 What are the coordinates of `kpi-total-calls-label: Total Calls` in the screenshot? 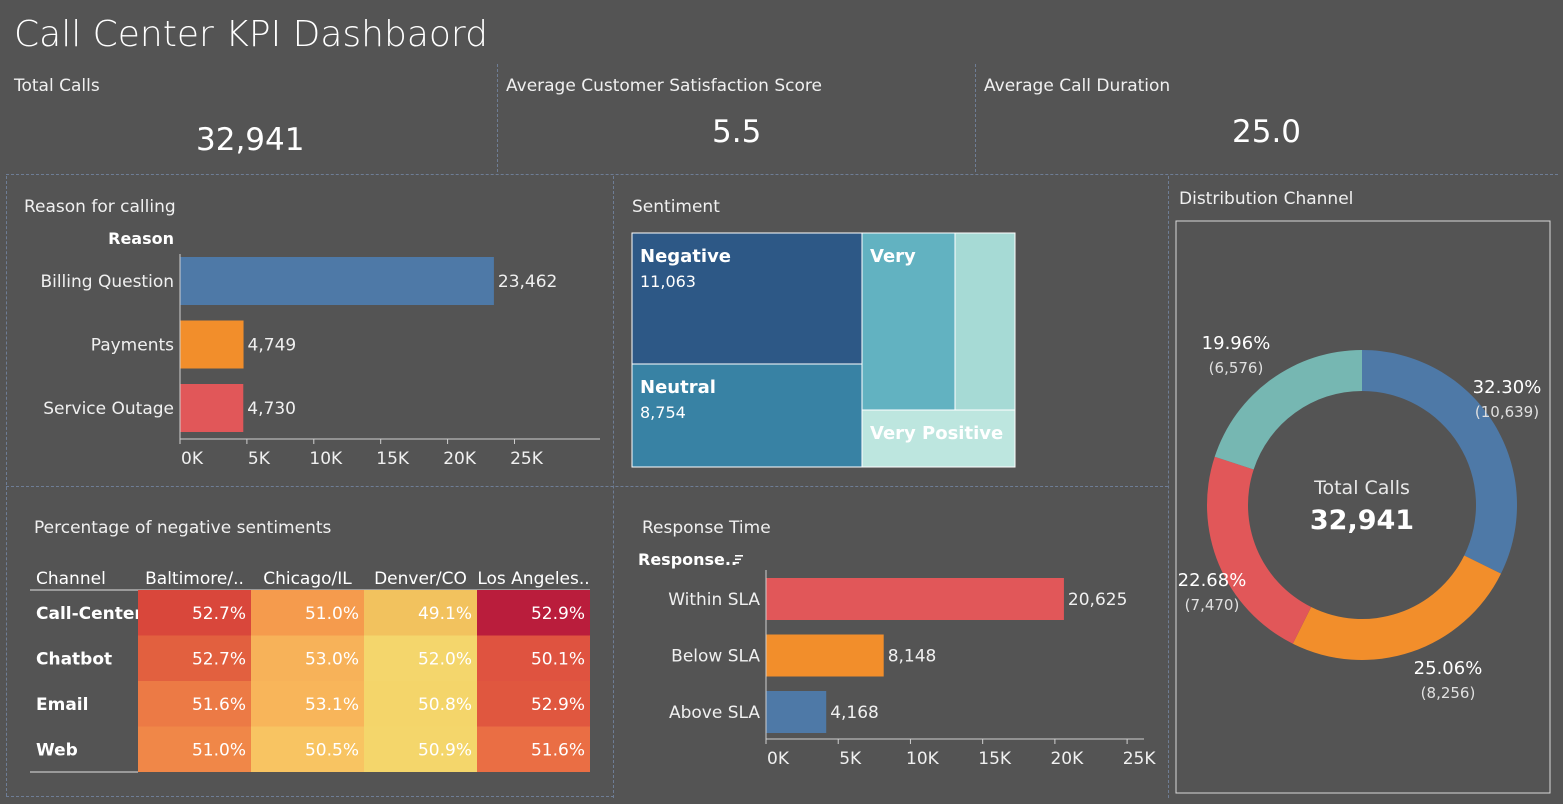 It's located at (57, 86).